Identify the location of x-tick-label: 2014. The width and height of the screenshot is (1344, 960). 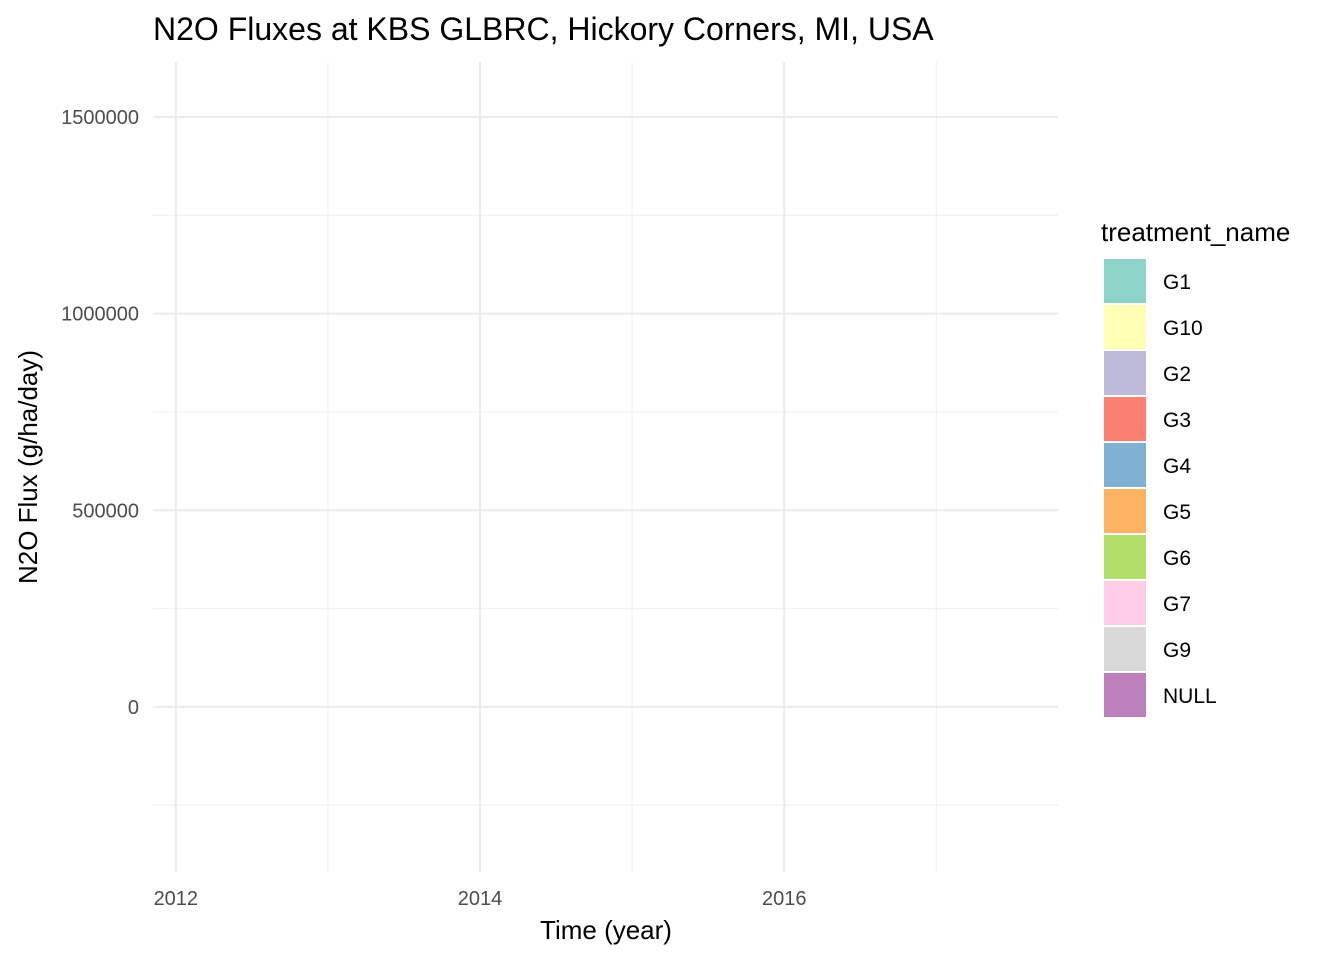
(480, 899).